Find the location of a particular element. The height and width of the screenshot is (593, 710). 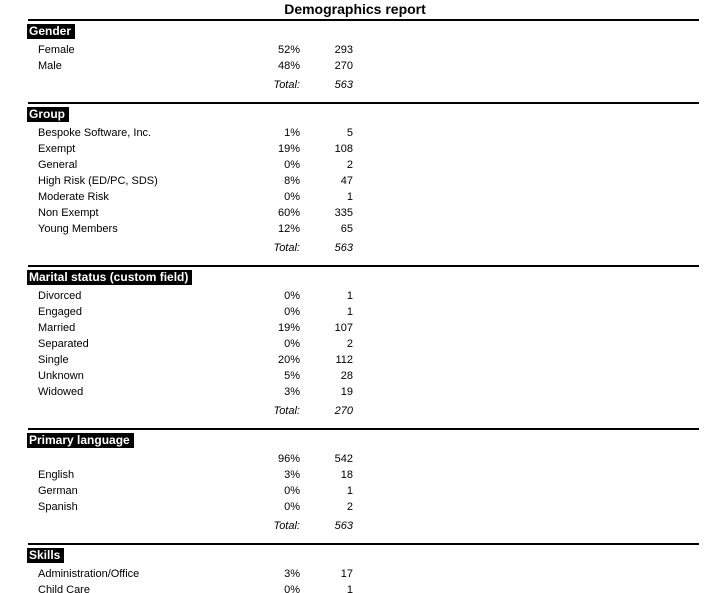

row-label: General is located at coordinates (58, 165).